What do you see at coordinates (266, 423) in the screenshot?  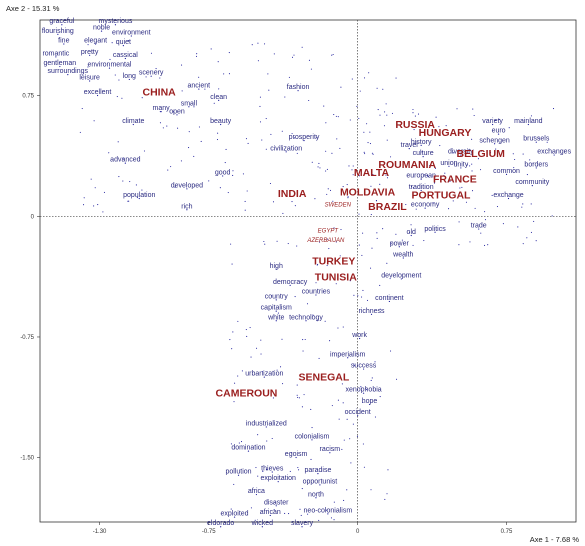 I see `word-label: industrialized` at bounding box center [266, 423].